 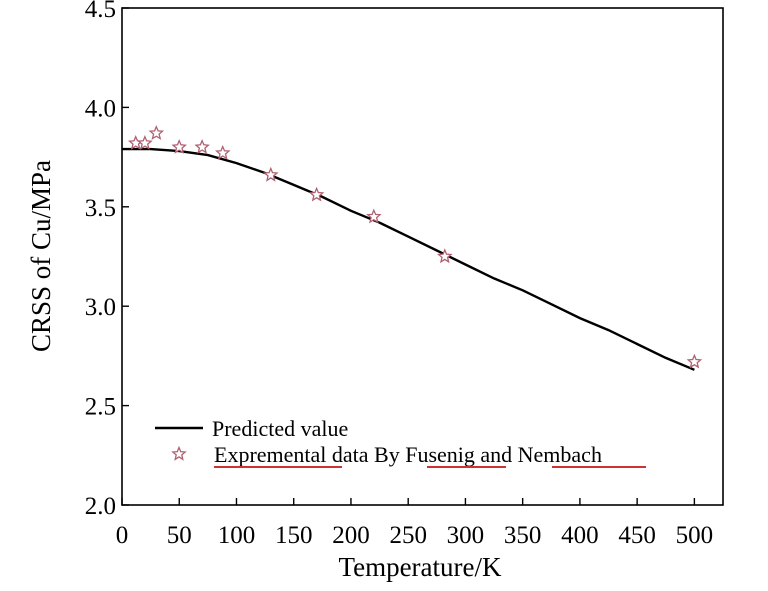 What do you see at coordinates (580, 535) in the screenshot?
I see `x-tick-label: 400` at bounding box center [580, 535].